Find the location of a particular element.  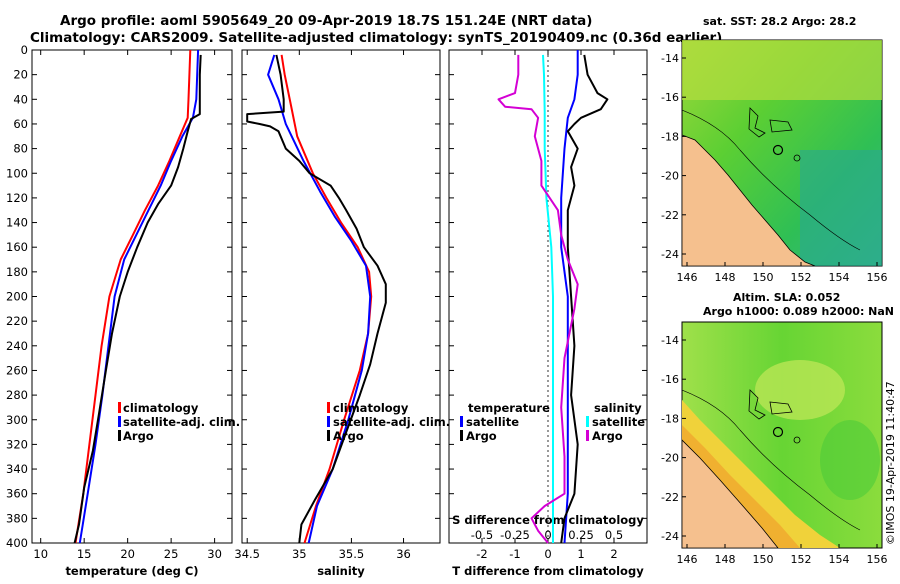

y-tick-label: 240 is located at coordinates (17, 346).